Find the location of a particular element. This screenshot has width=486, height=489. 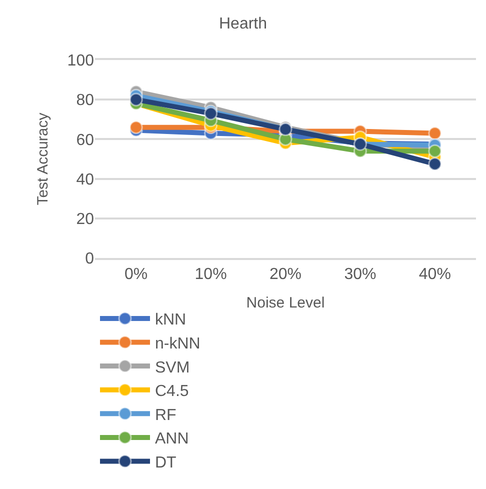

y-tick-label: 20 is located at coordinates (85, 219).